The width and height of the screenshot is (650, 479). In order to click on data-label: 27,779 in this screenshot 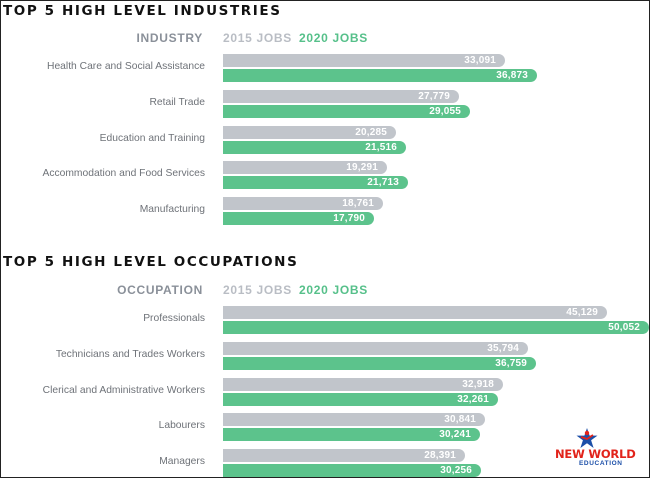, I will do `click(434, 96)`.